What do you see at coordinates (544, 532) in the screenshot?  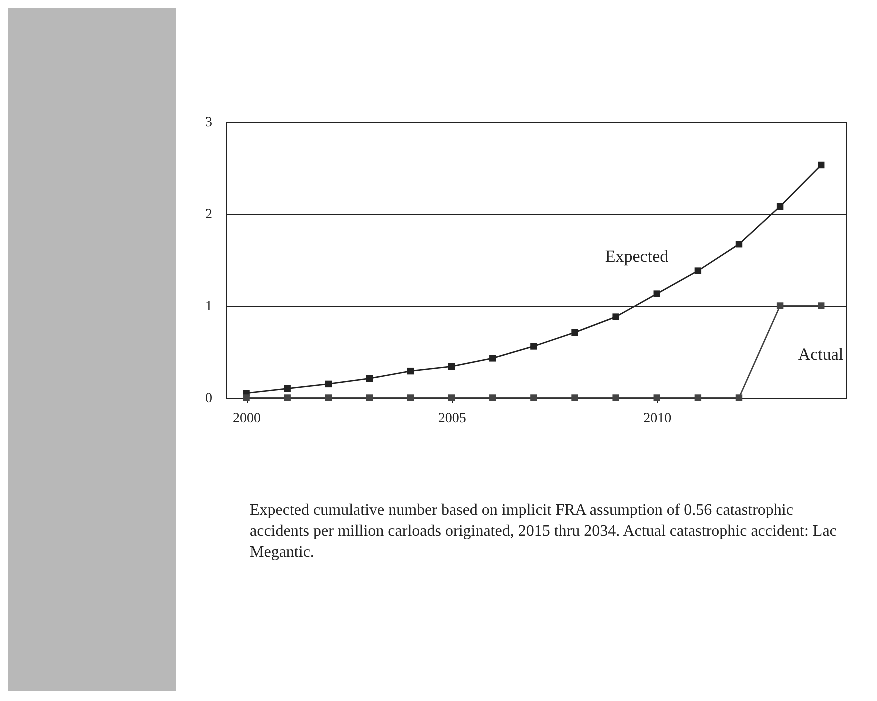 I see `text: Expected cumulative number based on implicit FRA assumption of 0.56 catastrophic accidents per million carloads originated, 2015 thru 2034. Actual catastrophic accident: Lac Megantic.` at bounding box center [544, 532].